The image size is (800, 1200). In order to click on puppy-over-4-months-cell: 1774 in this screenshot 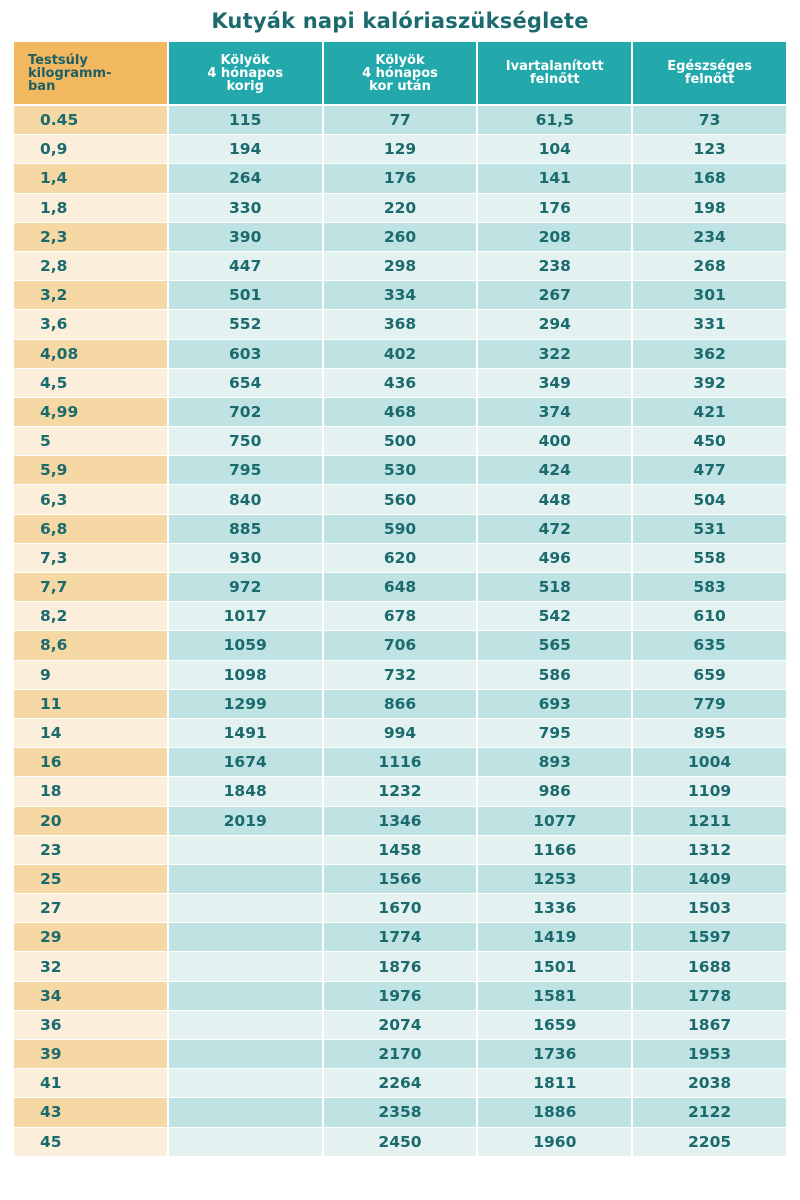, I will do `click(400, 938)`.